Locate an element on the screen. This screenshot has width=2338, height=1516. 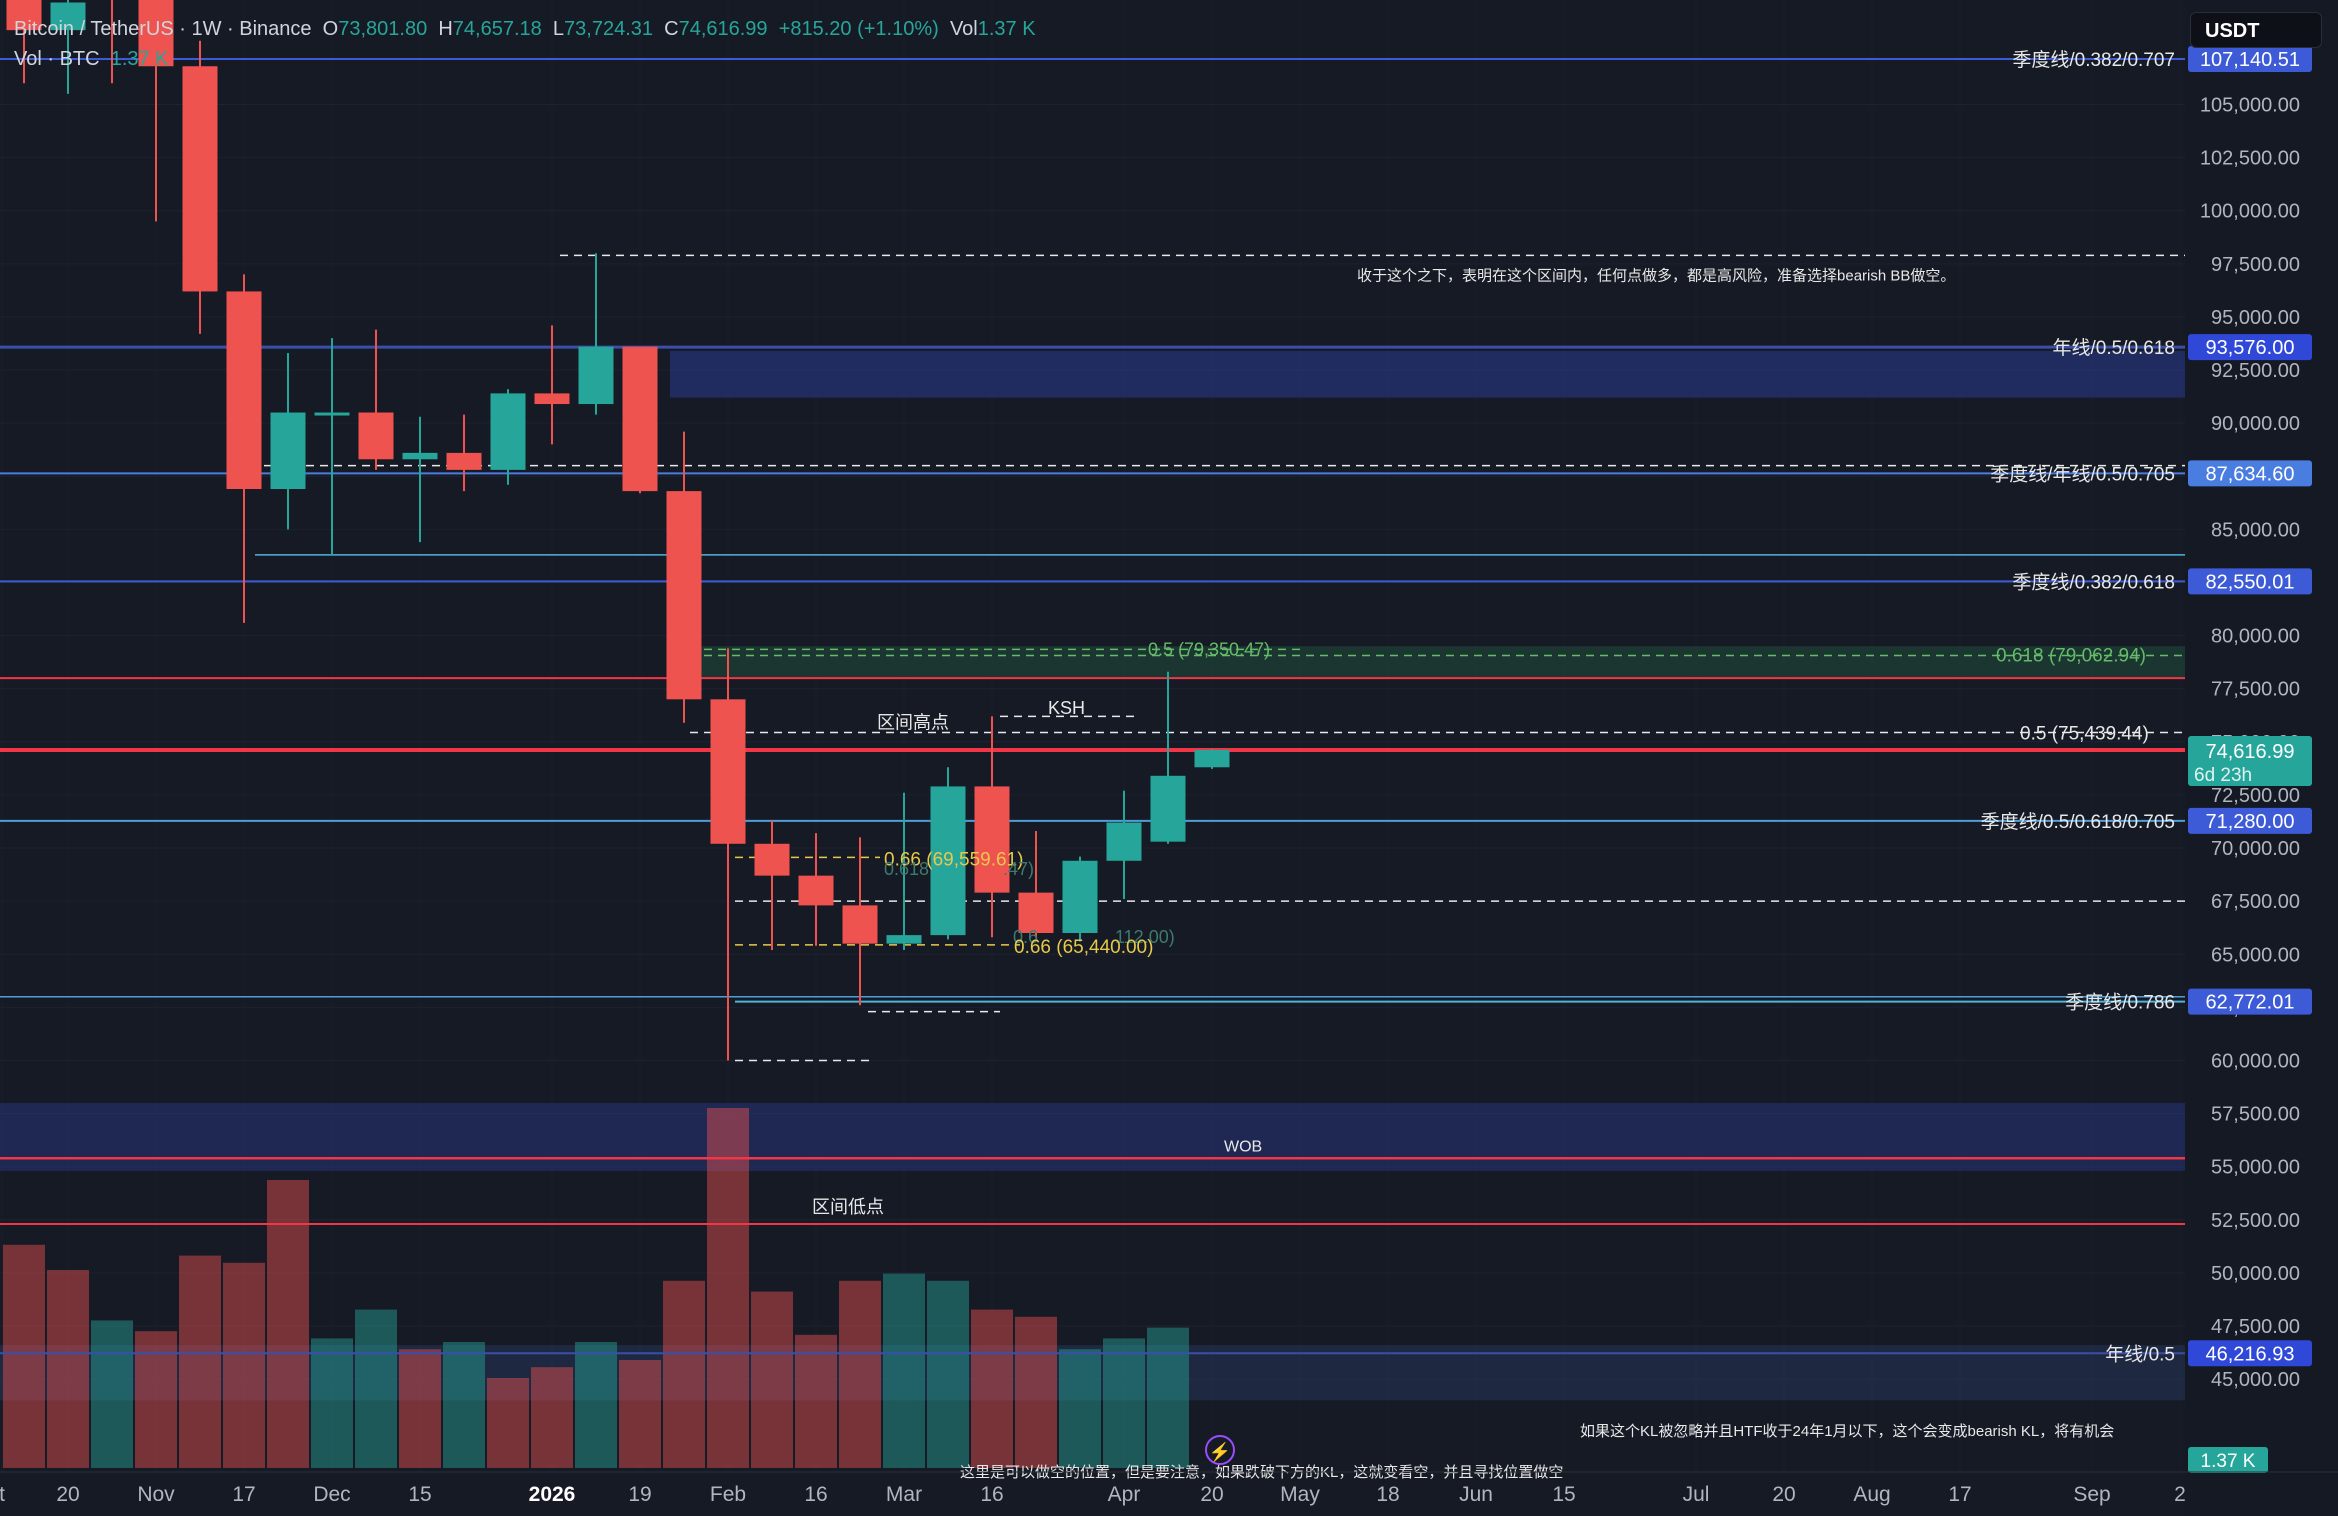
volume-tag is located at coordinates (2228, 1460).